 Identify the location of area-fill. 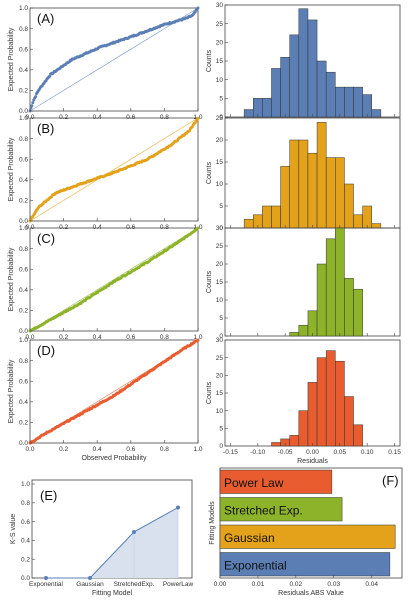
(112, 542).